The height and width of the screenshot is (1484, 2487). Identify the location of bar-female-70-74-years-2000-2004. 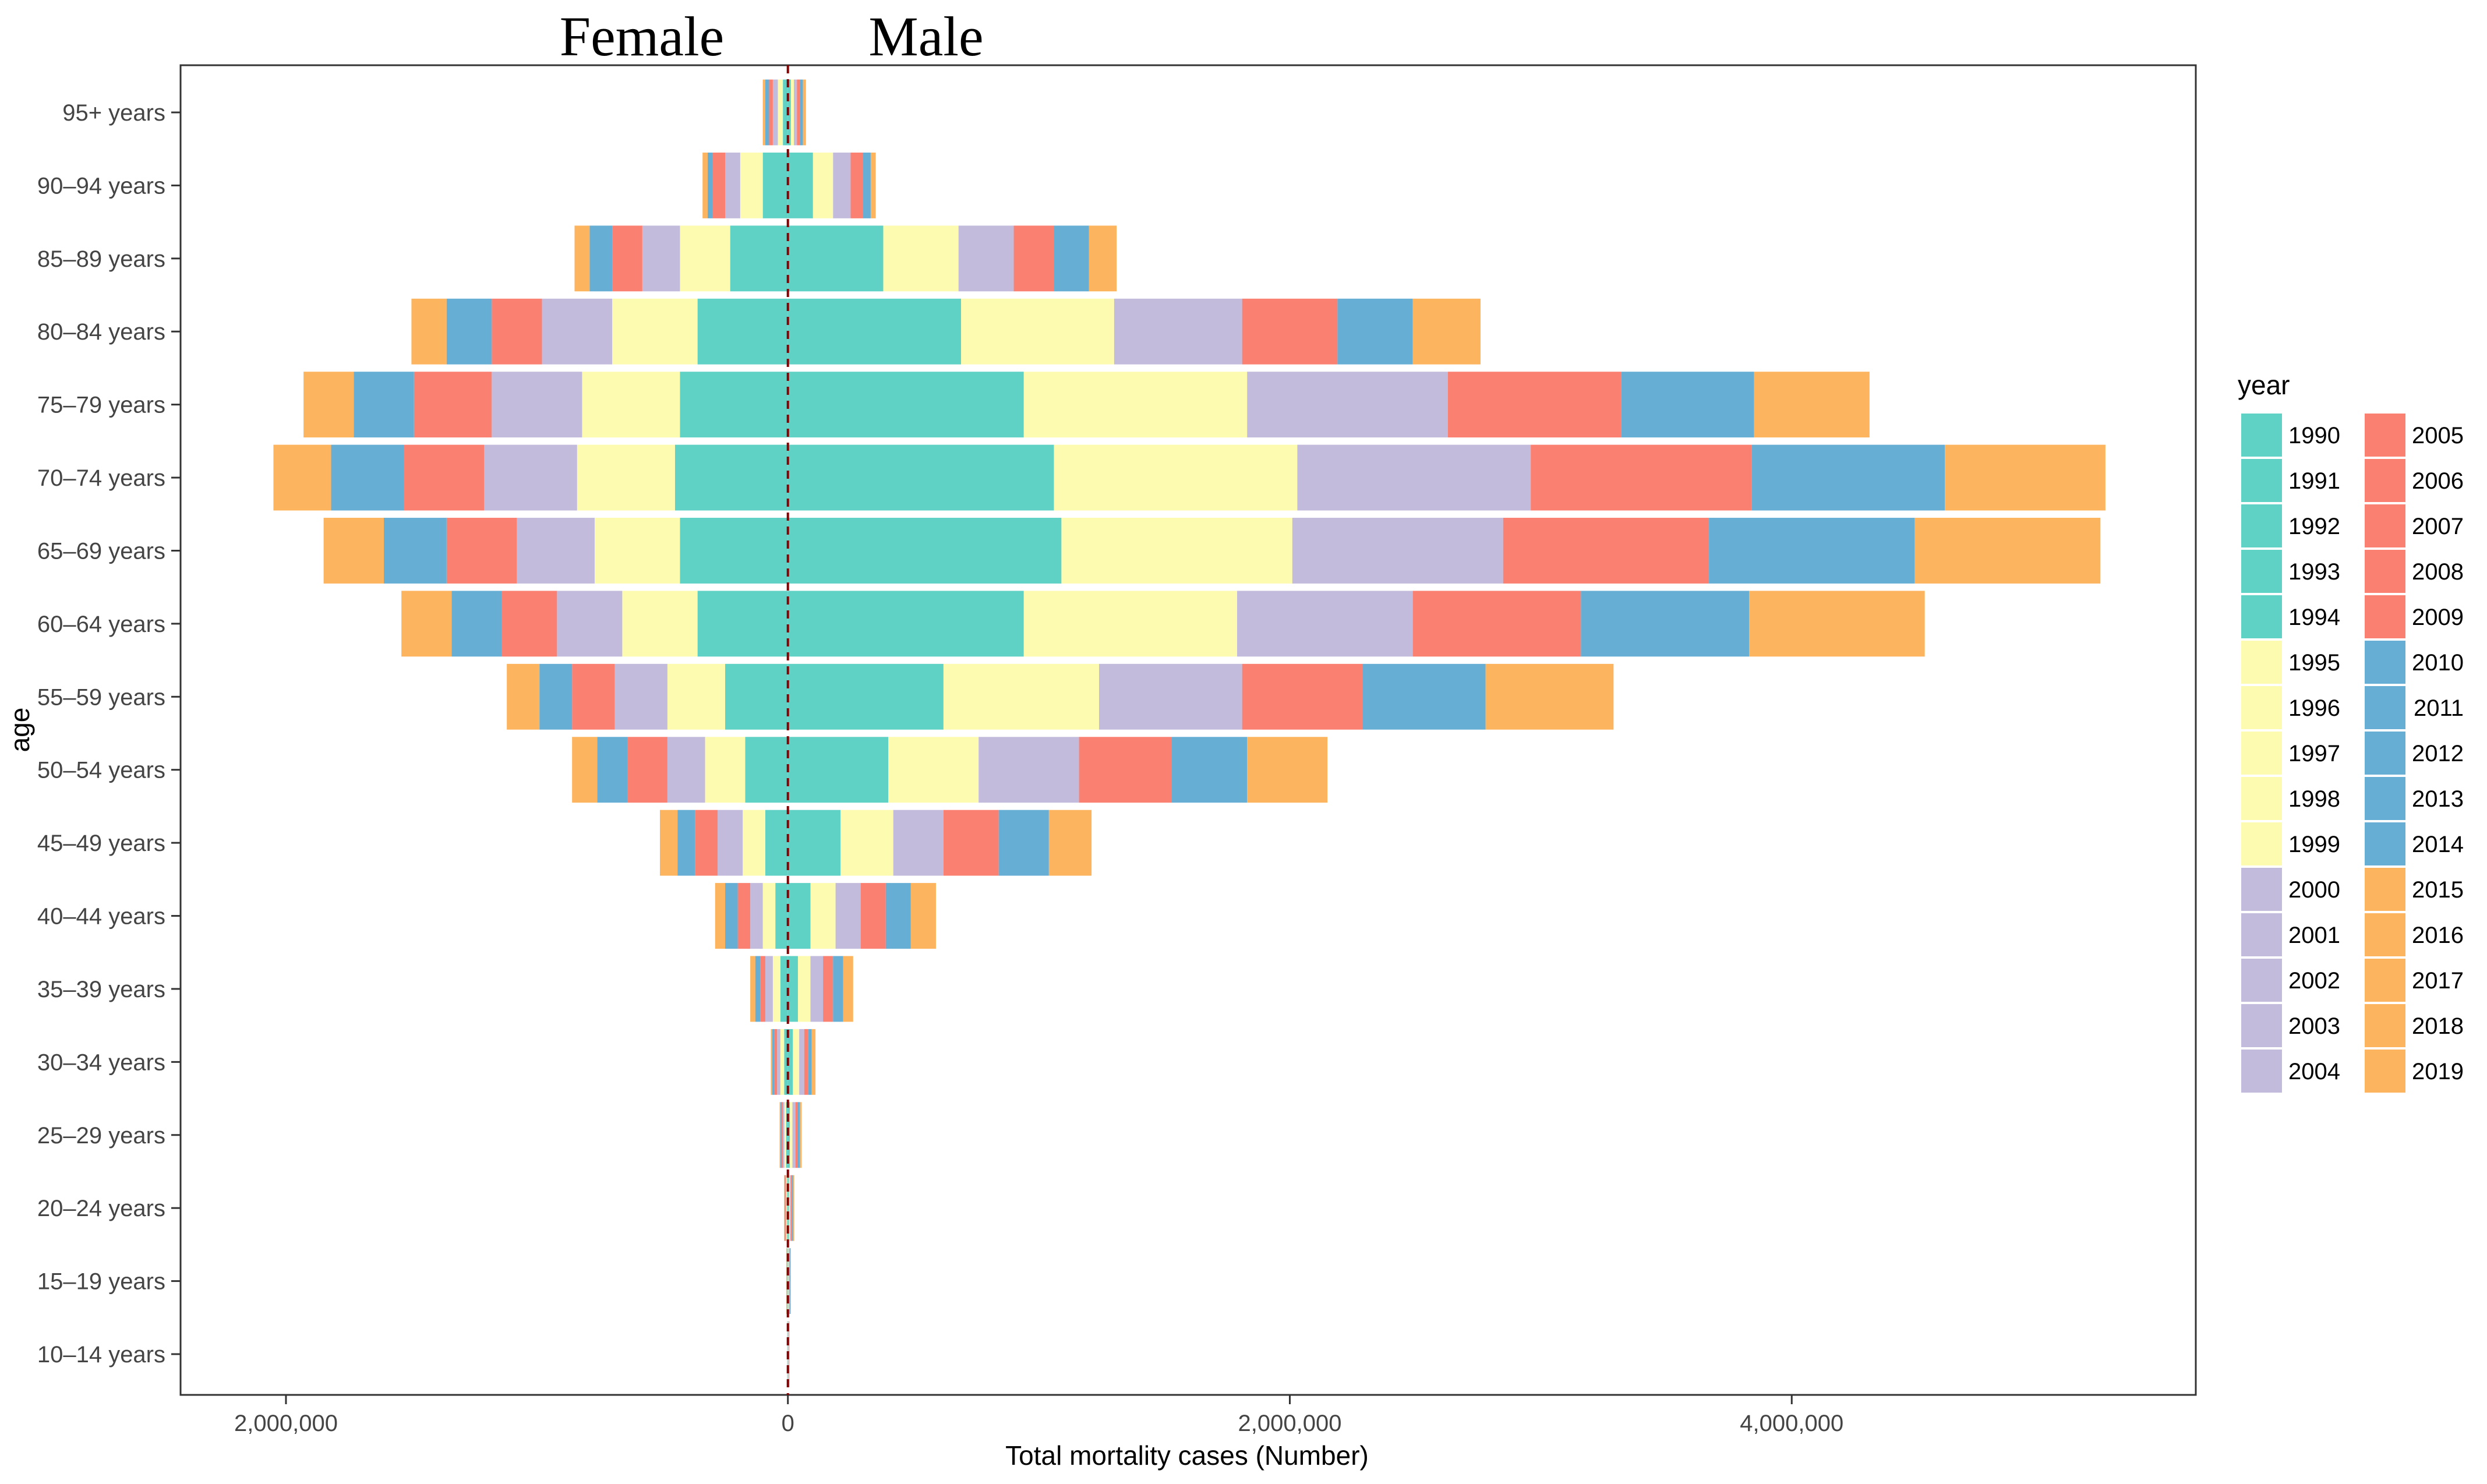
(530, 478).